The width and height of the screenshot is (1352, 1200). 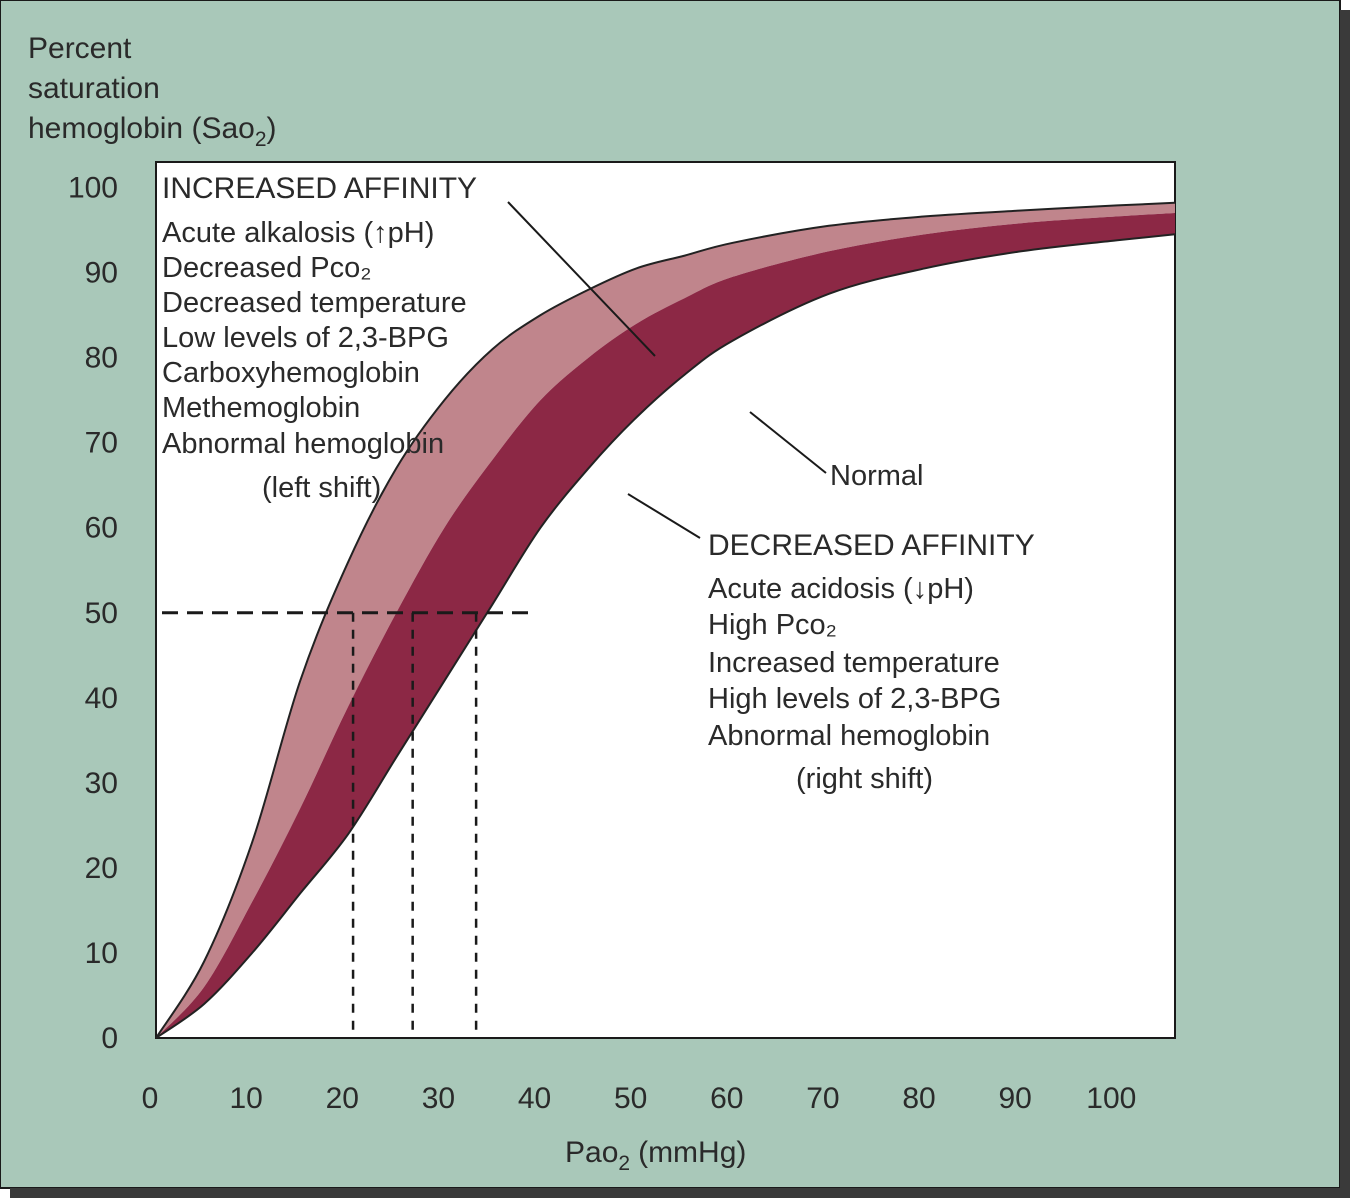 What do you see at coordinates (298, 233) in the screenshot?
I see `increased-affinity-item: Acute alkalosis (↑pH)` at bounding box center [298, 233].